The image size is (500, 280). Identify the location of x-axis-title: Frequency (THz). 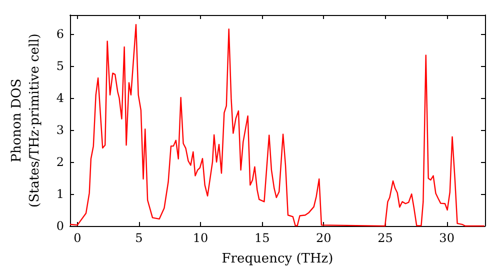
(278, 259).